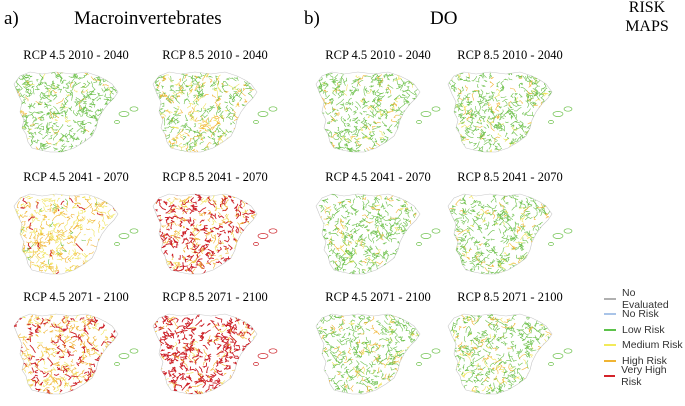 This screenshot has width=685, height=406. I want to click on map-a-rcp45-2071-2100: RCP 4.5 2071 - 2100, so click(76, 344).